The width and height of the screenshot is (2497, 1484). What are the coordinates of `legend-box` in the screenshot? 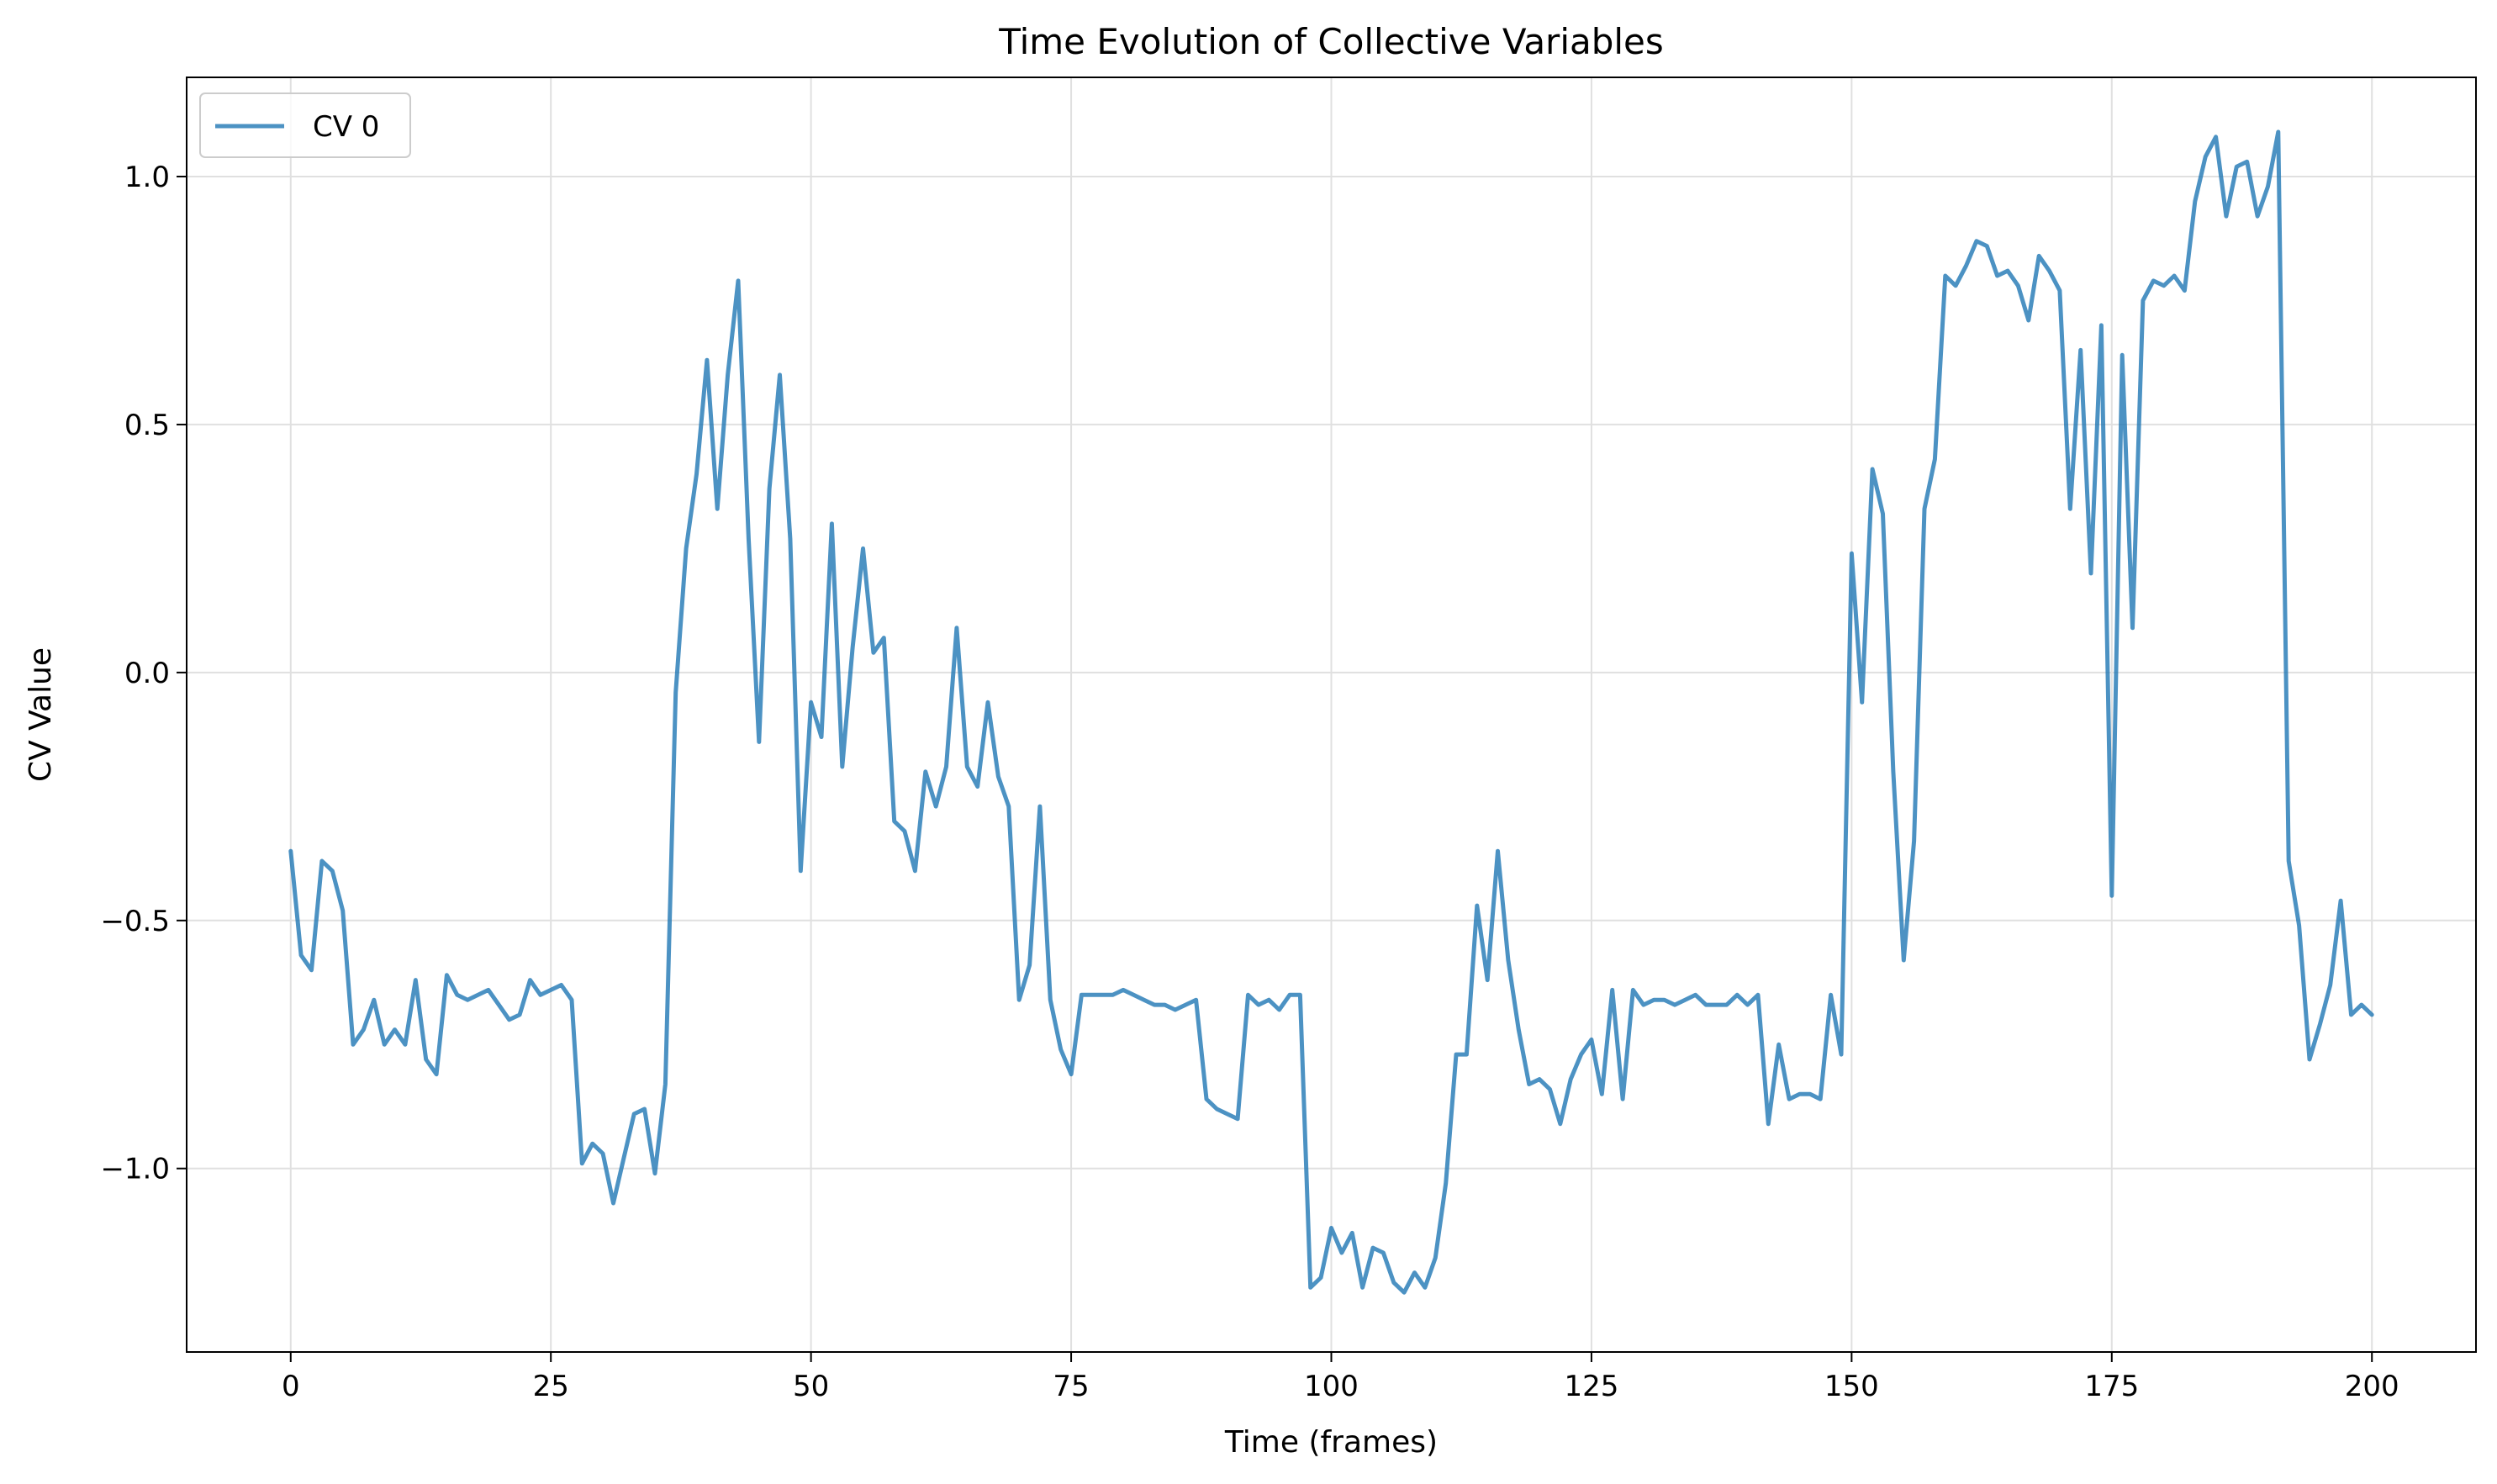 It's located at (305, 125).